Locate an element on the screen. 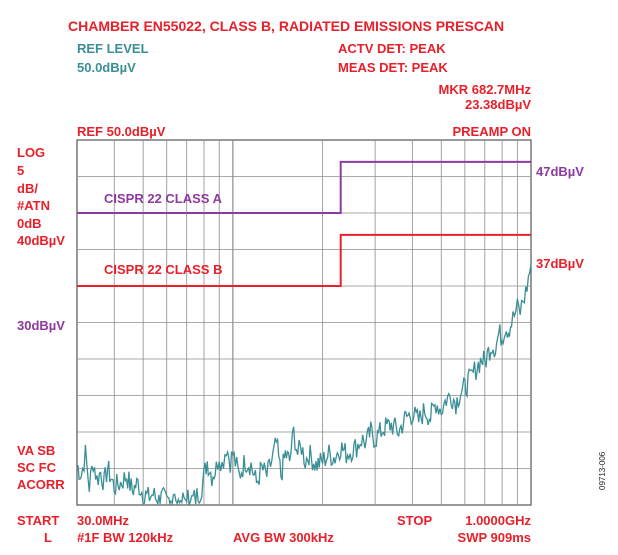  class-b-limit-line is located at coordinates (304, 260).